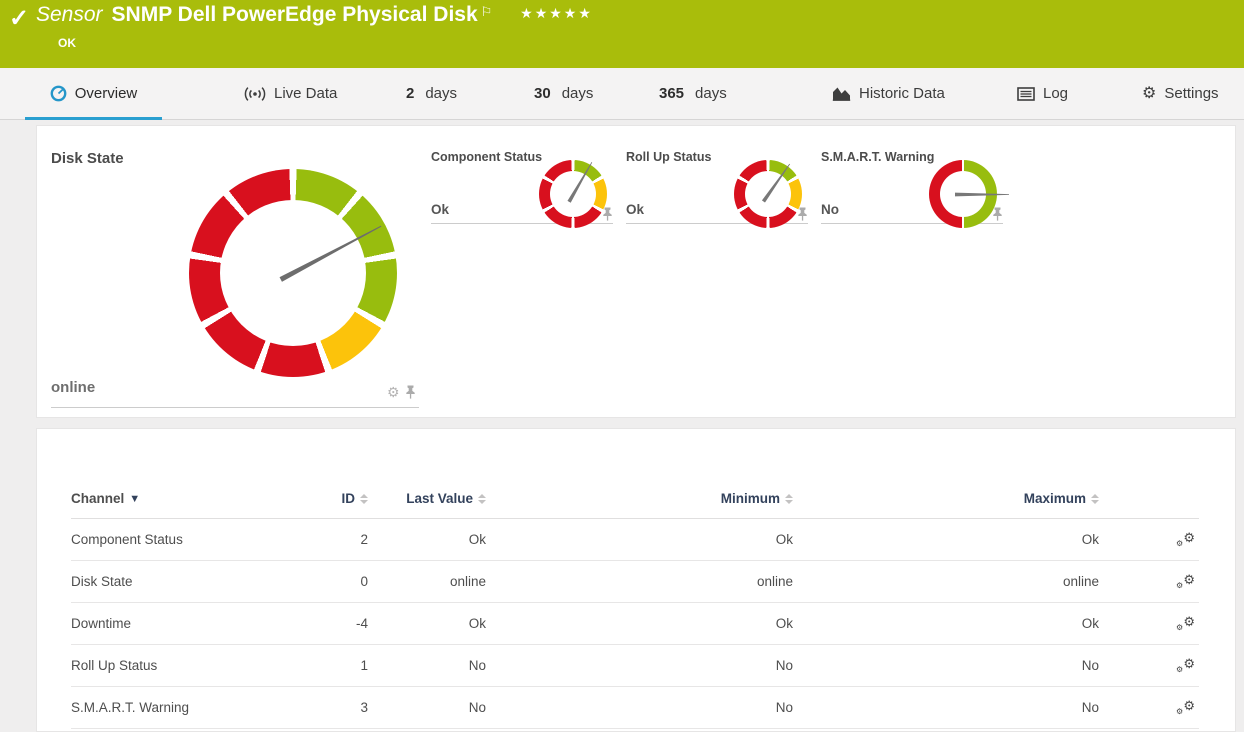 The width and height of the screenshot is (1244, 732). What do you see at coordinates (522, 198) in the screenshot?
I see `mini-gauge-component-status: Component Status Ok ⚙` at bounding box center [522, 198].